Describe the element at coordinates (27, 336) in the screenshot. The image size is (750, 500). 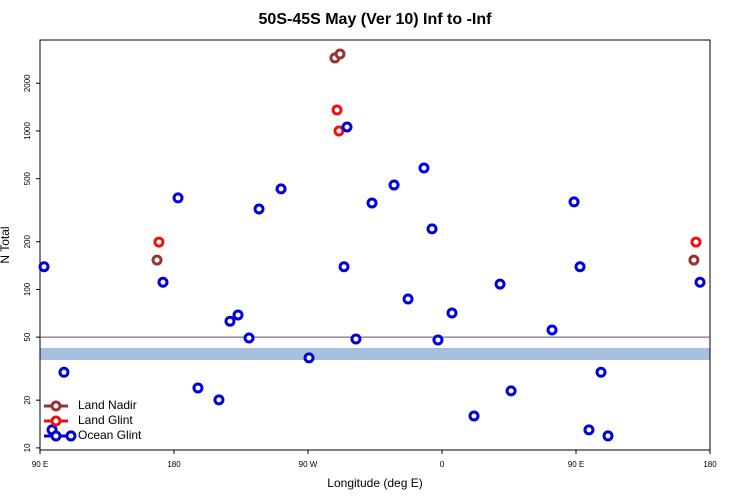
I see `y-tick-label: 50` at that location.